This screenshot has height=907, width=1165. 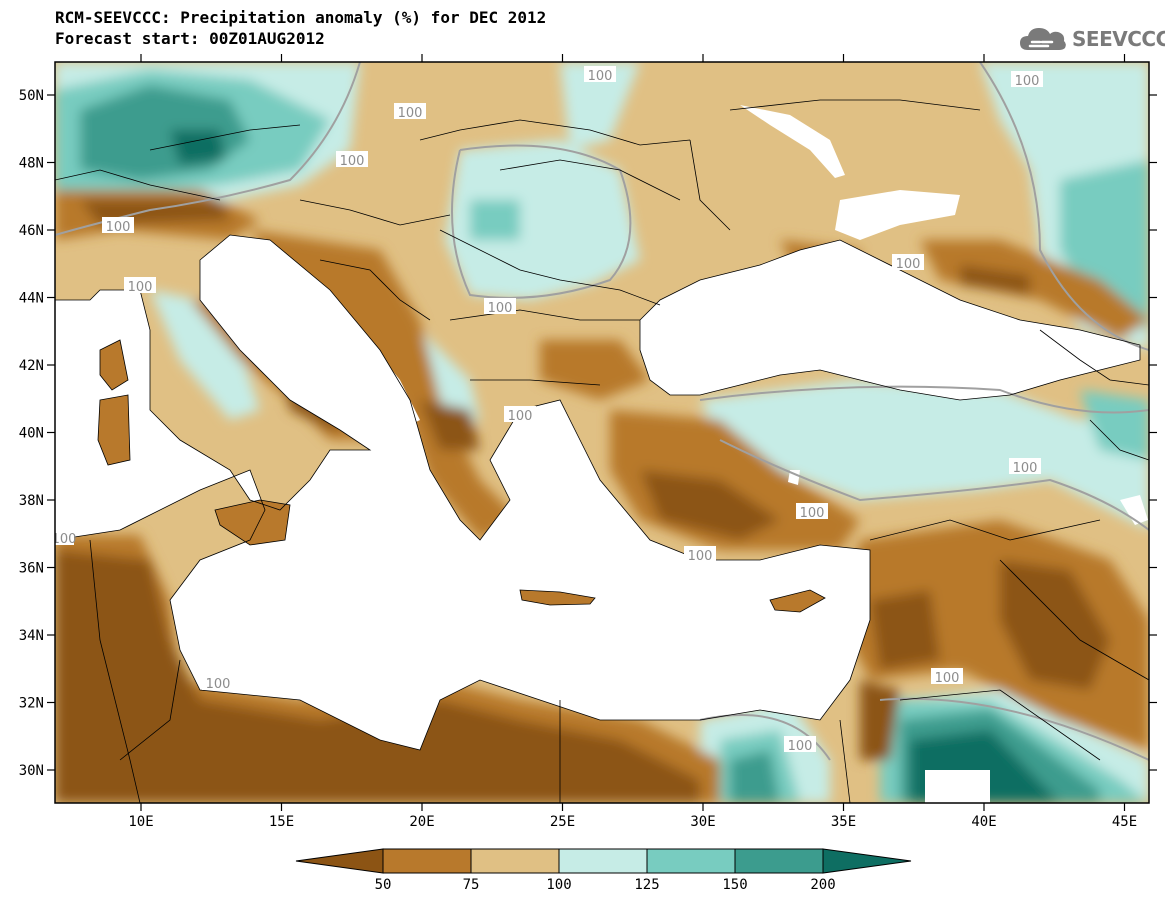 I want to click on lat-label: 32N, so click(x=31, y=704).